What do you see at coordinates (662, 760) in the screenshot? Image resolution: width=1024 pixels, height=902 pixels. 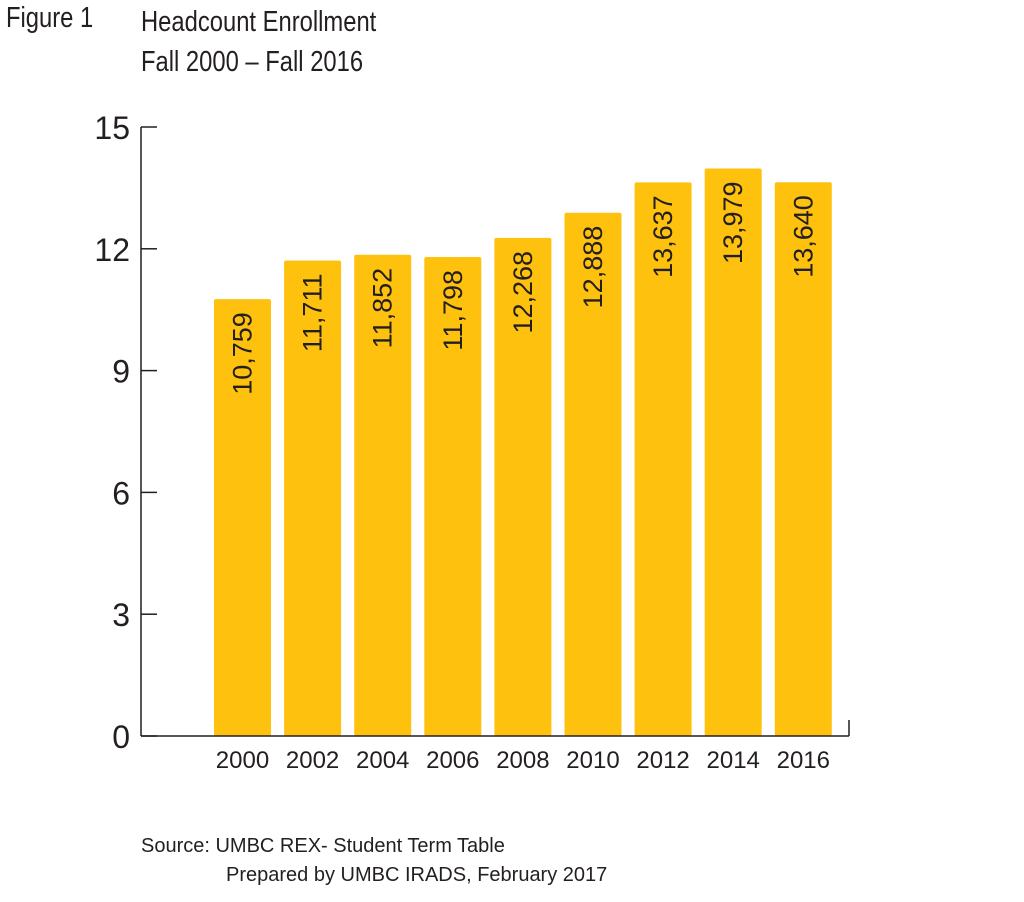 I see `x-tick-label-2012: 2012` at bounding box center [662, 760].